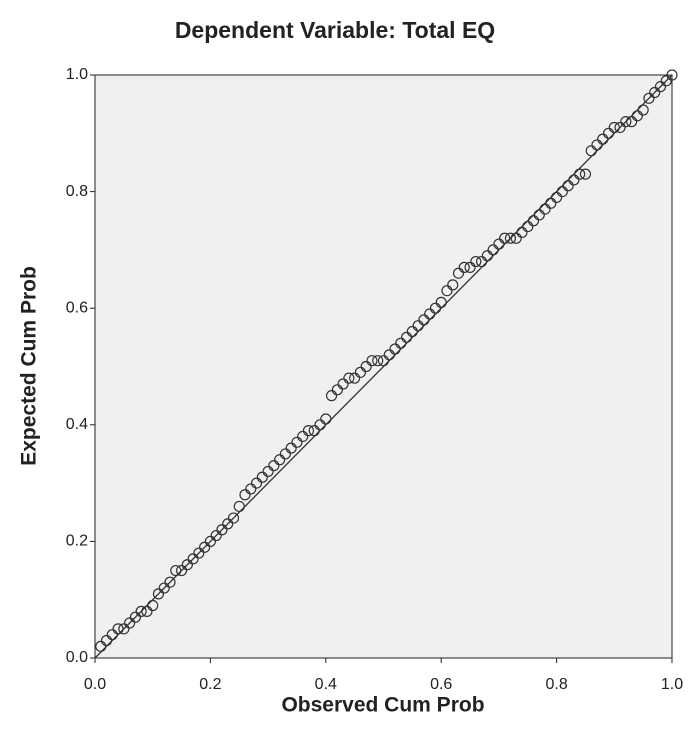 The width and height of the screenshot is (691, 752). Describe the element at coordinates (77, 657) in the screenshot. I see `y-tick-label: 0.0` at that location.